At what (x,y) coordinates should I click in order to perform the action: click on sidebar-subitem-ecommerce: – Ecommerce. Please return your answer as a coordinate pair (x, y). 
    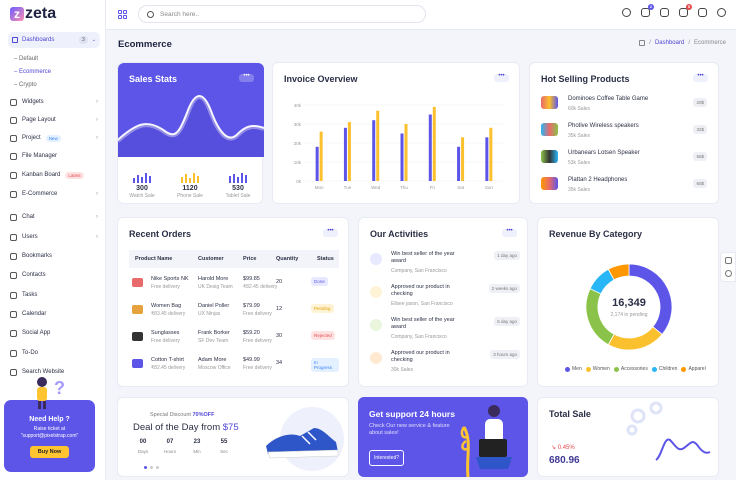
    Looking at the image, I should click on (33, 72).